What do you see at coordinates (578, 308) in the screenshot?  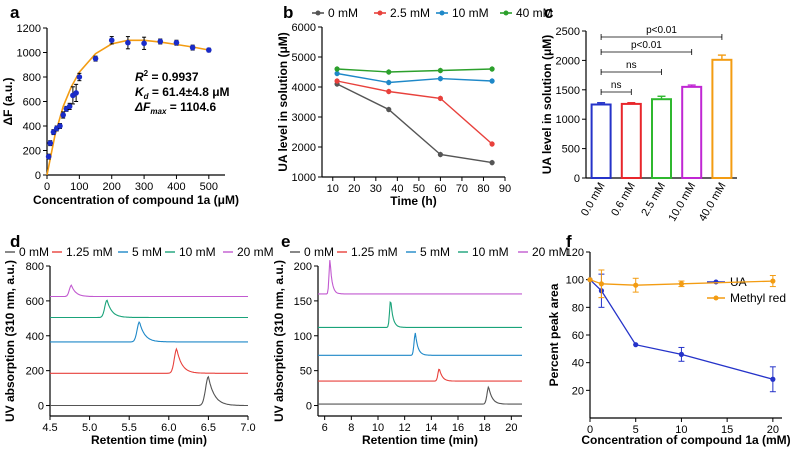 I see `y-tick-label: 80` at bounding box center [578, 308].